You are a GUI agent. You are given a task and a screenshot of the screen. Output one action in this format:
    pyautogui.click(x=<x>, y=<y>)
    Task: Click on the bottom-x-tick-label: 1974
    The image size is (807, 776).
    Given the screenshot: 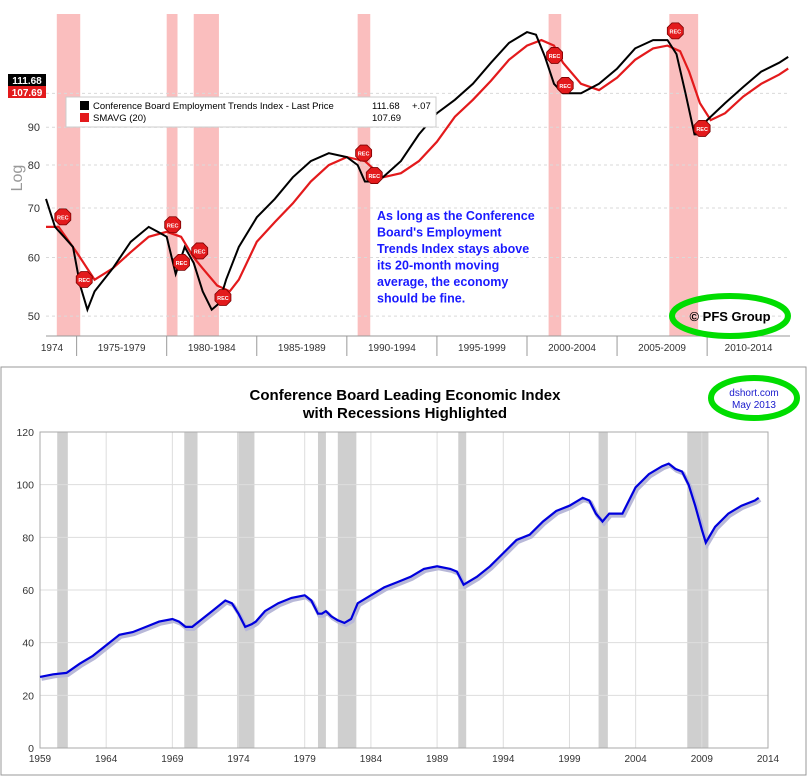 What is the action you would take?
    pyautogui.click(x=238, y=759)
    